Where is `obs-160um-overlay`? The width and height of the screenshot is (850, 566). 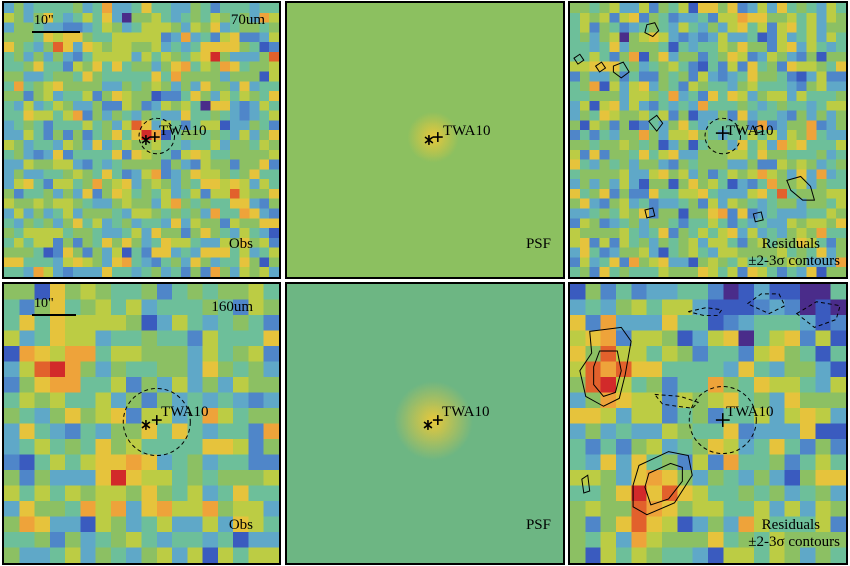
obs-160um-overlay is located at coordinates (156, 422).